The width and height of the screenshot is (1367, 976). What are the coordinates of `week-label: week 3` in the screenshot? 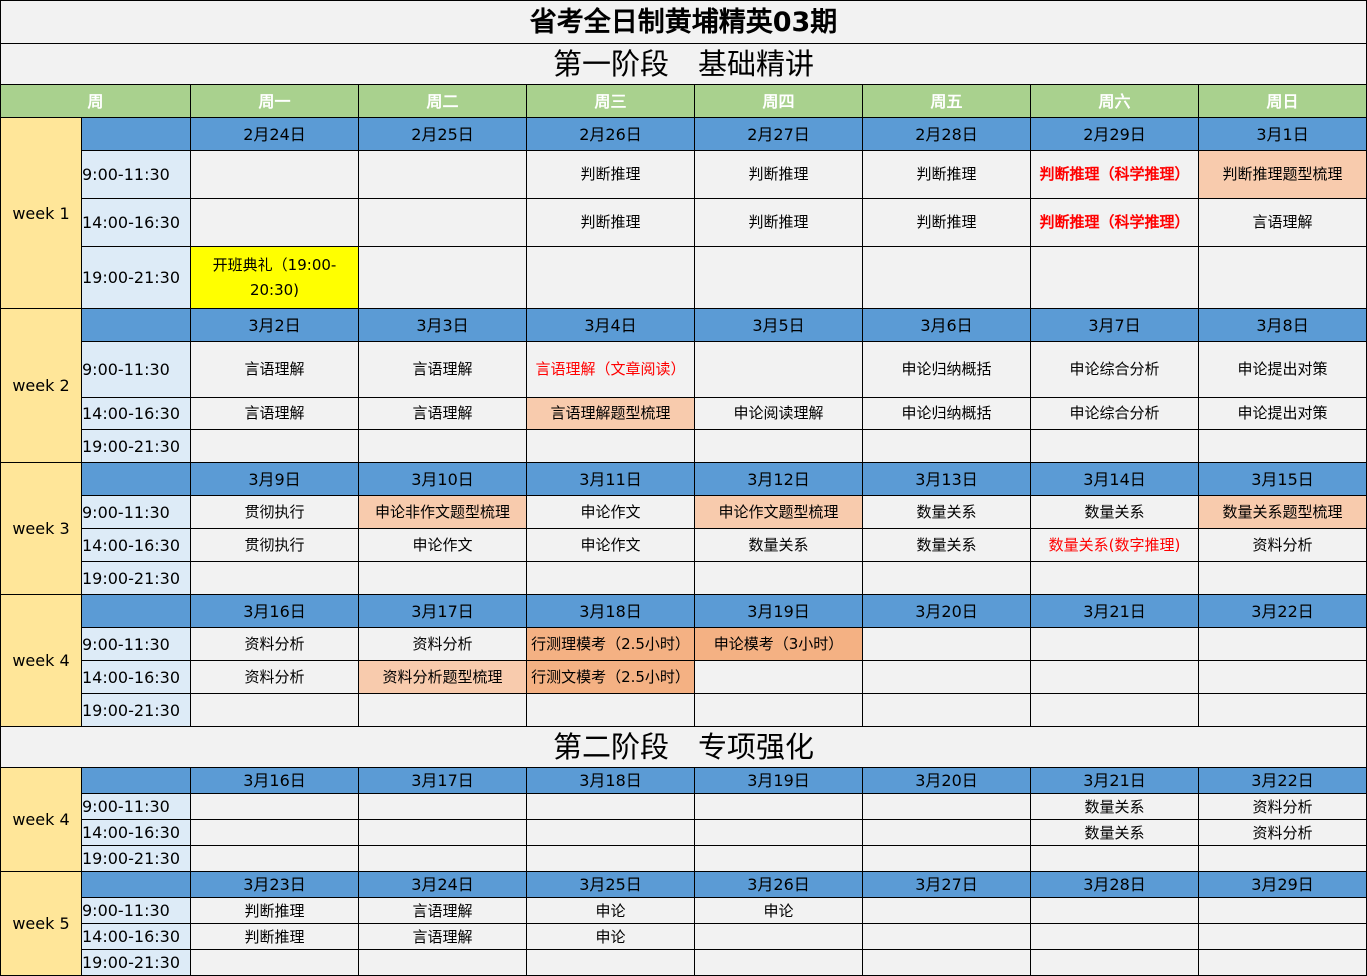 It's located at (41, 528).